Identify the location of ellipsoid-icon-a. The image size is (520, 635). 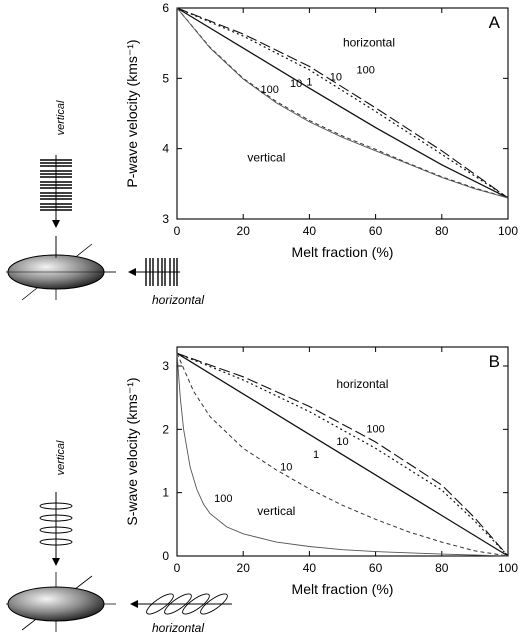
(61, 268).